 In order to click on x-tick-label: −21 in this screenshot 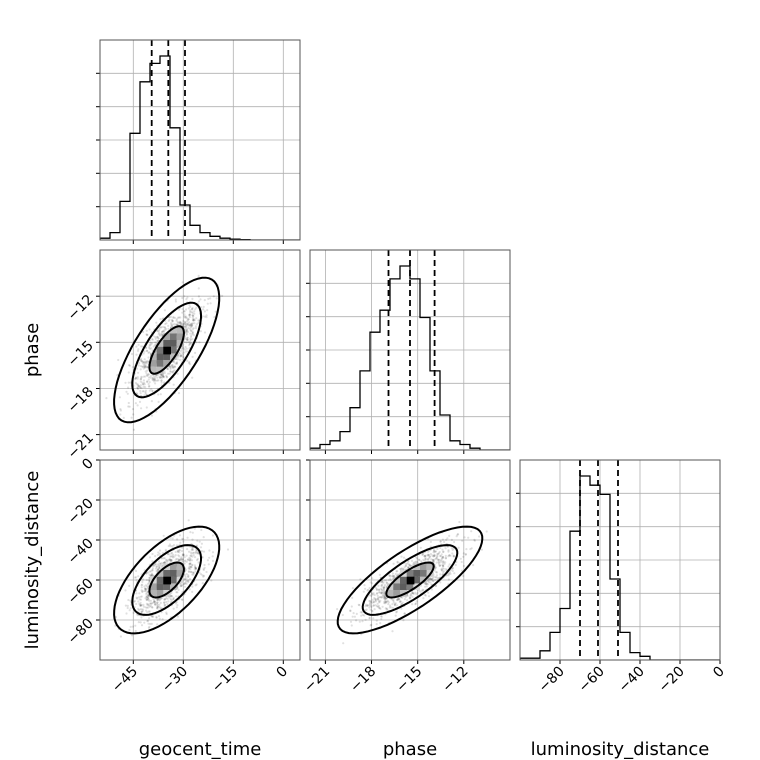, I will do `click(317, 680)`.